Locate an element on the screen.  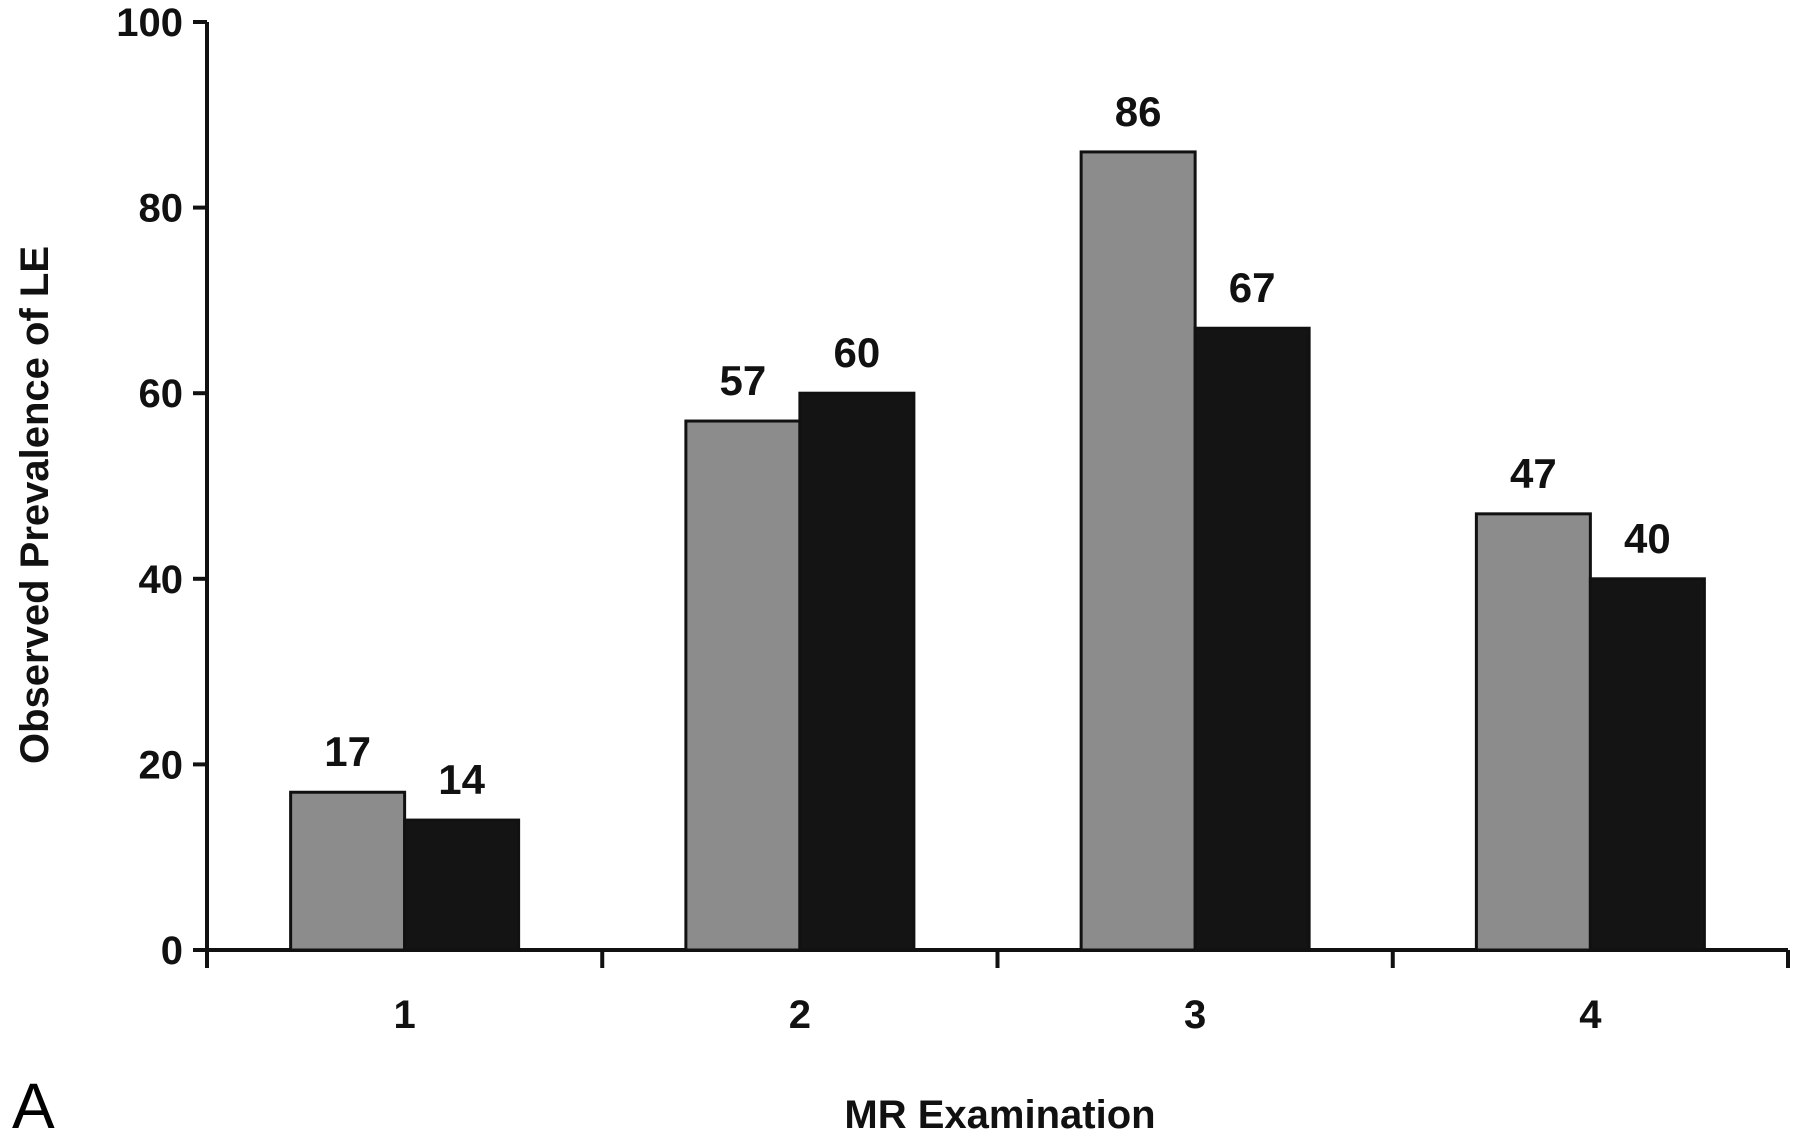
y-axis: 0 20 40 60 80 100 is located at coordinates (162, 487).